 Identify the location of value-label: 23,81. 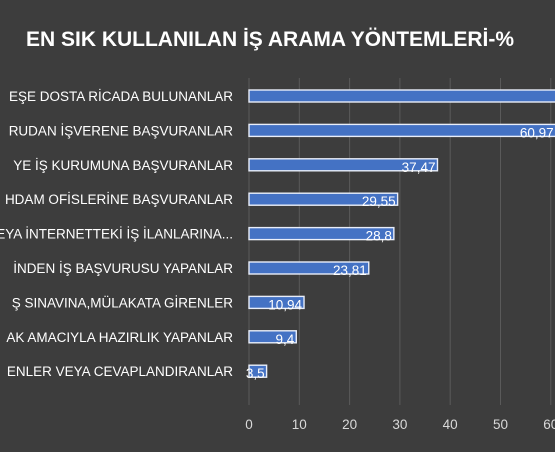
(350, 270).